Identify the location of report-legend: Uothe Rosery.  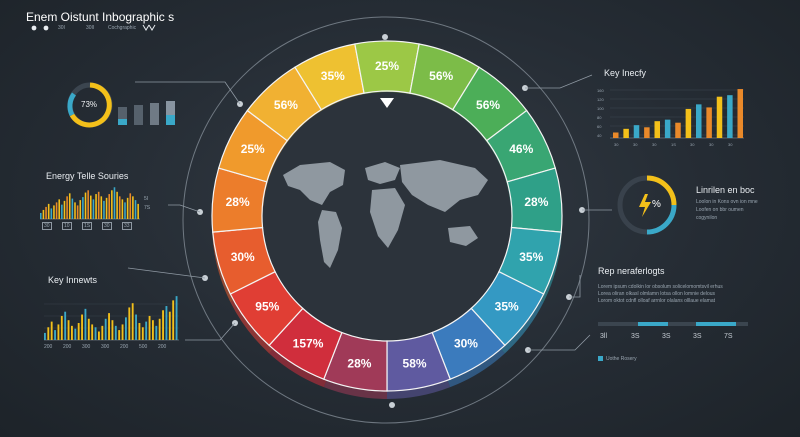
(621, 359).